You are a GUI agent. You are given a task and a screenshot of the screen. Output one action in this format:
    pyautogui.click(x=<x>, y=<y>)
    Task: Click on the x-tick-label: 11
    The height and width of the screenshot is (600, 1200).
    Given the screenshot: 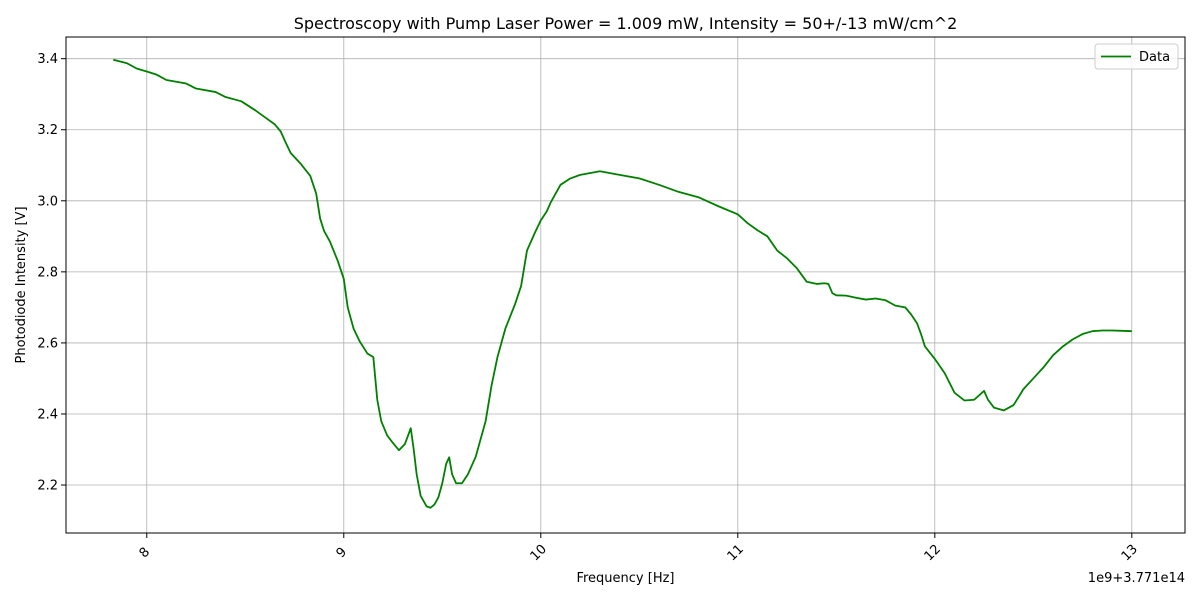 What is the action you would take?
    pyautogui.click(x=736, y=553)
    